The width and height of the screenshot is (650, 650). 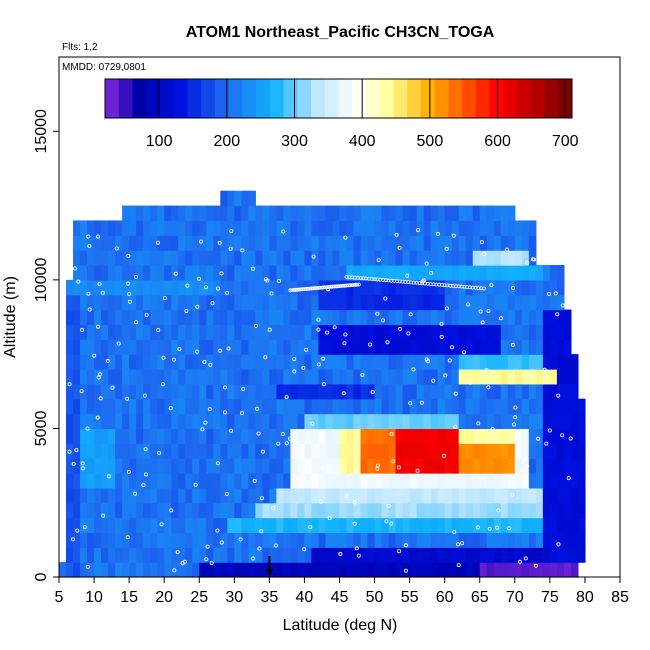 I want to click on colorbar-segment, so click(x=331, y=98).